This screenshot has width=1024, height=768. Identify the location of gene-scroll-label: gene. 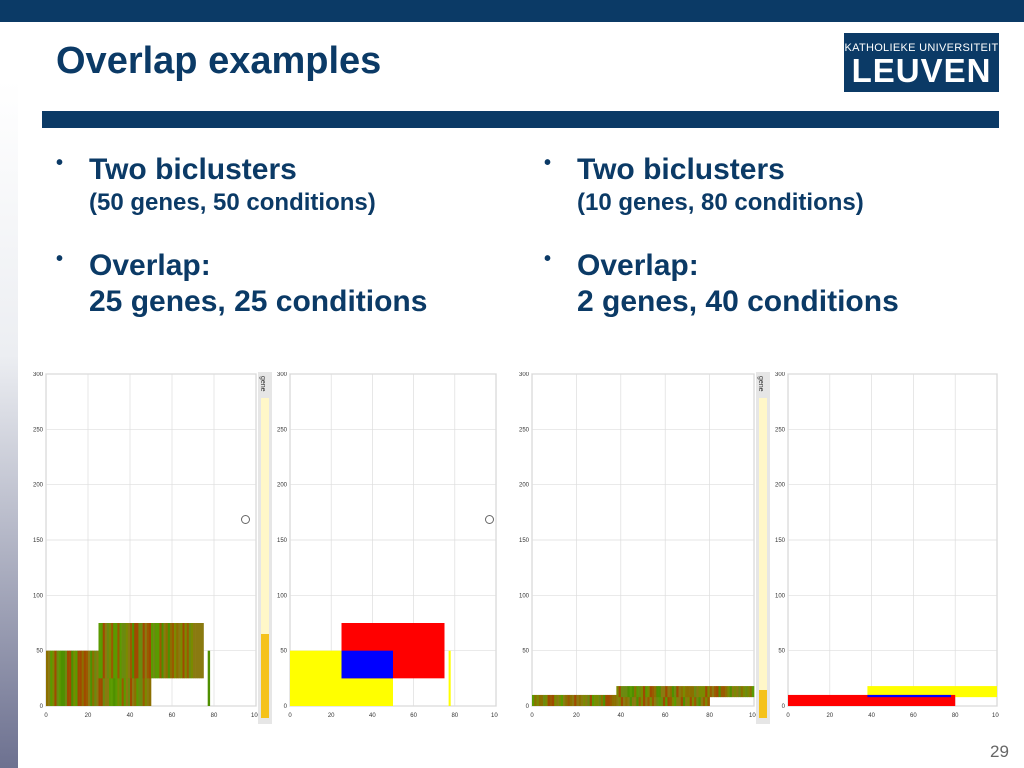
(760, 384).